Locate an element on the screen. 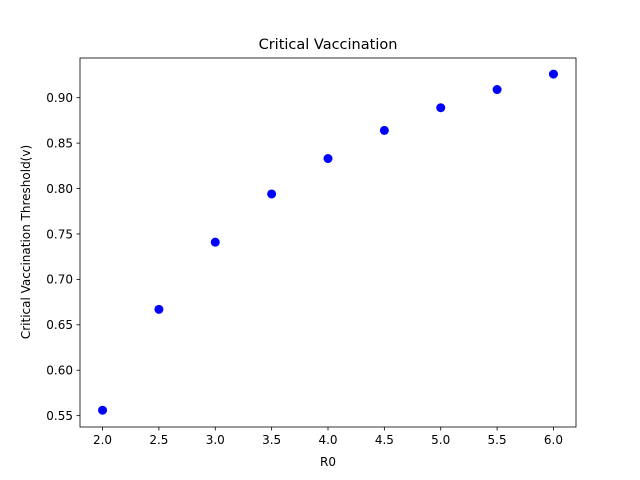 The width and height of the screenshot is (640, 480). x-tick-label: 2.0 is located at coordinates (102, 440).